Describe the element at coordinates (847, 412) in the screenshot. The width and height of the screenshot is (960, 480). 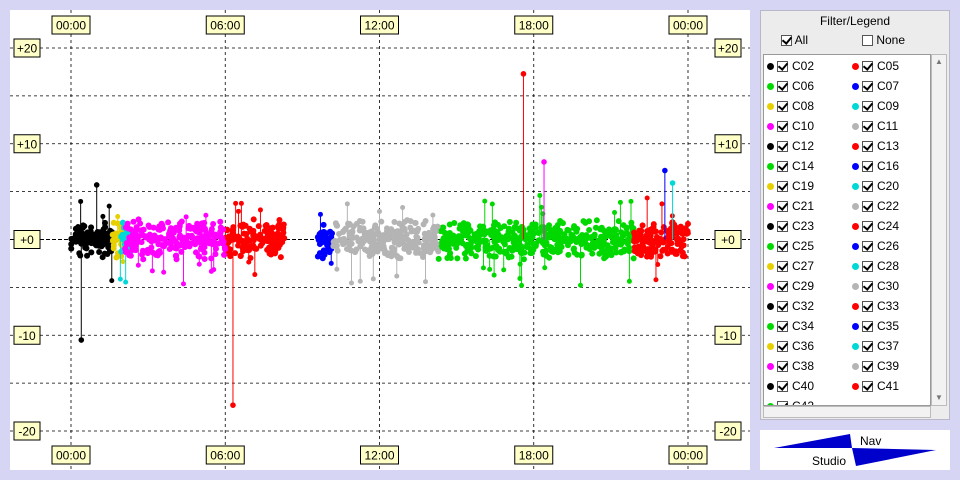
I see `legend-horizontal-scrollbar` at that location.